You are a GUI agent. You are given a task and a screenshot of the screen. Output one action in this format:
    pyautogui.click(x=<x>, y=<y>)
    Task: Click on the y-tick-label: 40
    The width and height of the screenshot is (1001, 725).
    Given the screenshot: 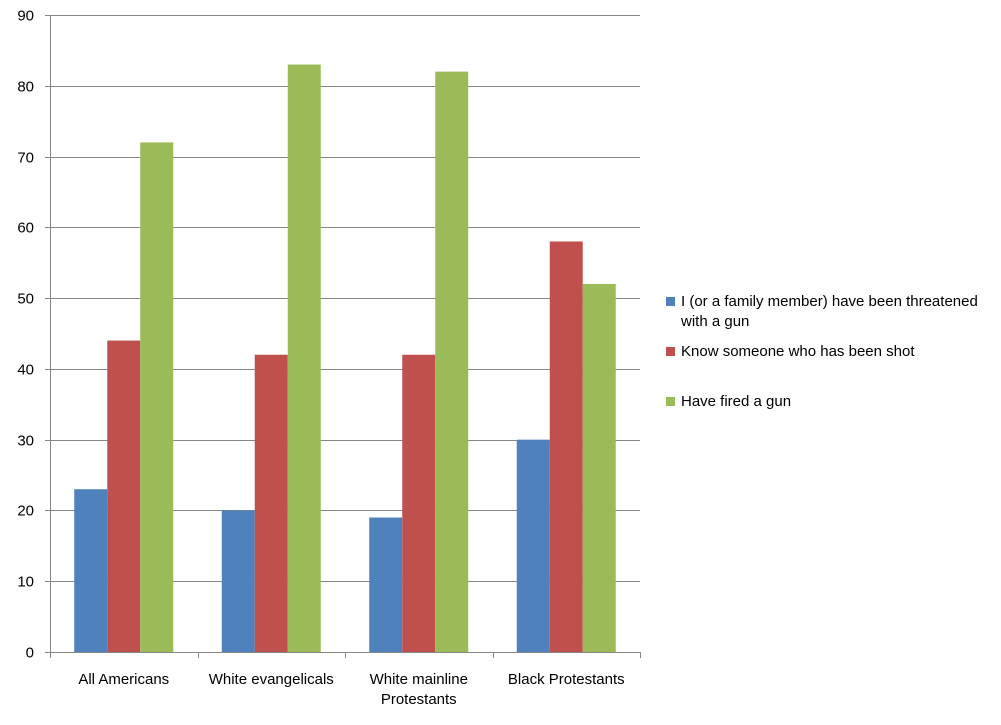 What is the action you would take?
    pyautogui.click(x=25, y=370)
    